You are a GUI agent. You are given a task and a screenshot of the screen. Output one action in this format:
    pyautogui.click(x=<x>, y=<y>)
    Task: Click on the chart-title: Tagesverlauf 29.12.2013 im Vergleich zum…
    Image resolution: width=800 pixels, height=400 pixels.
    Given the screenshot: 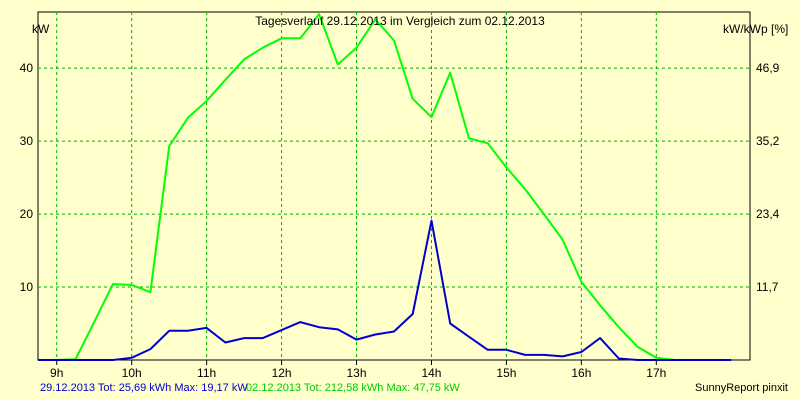 What is the action you would take?
    pyautogui.click(x=400, y=21)
    